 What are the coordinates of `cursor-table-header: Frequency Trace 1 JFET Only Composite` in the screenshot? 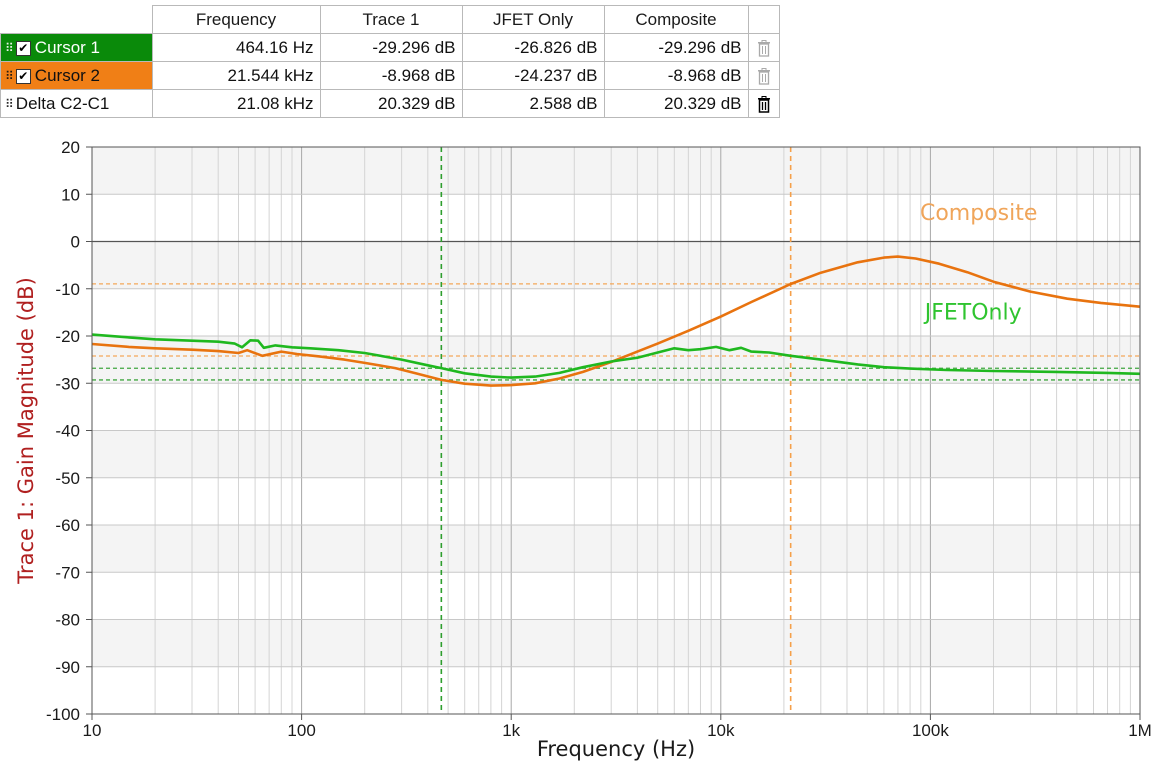 It's located at (390, 19).